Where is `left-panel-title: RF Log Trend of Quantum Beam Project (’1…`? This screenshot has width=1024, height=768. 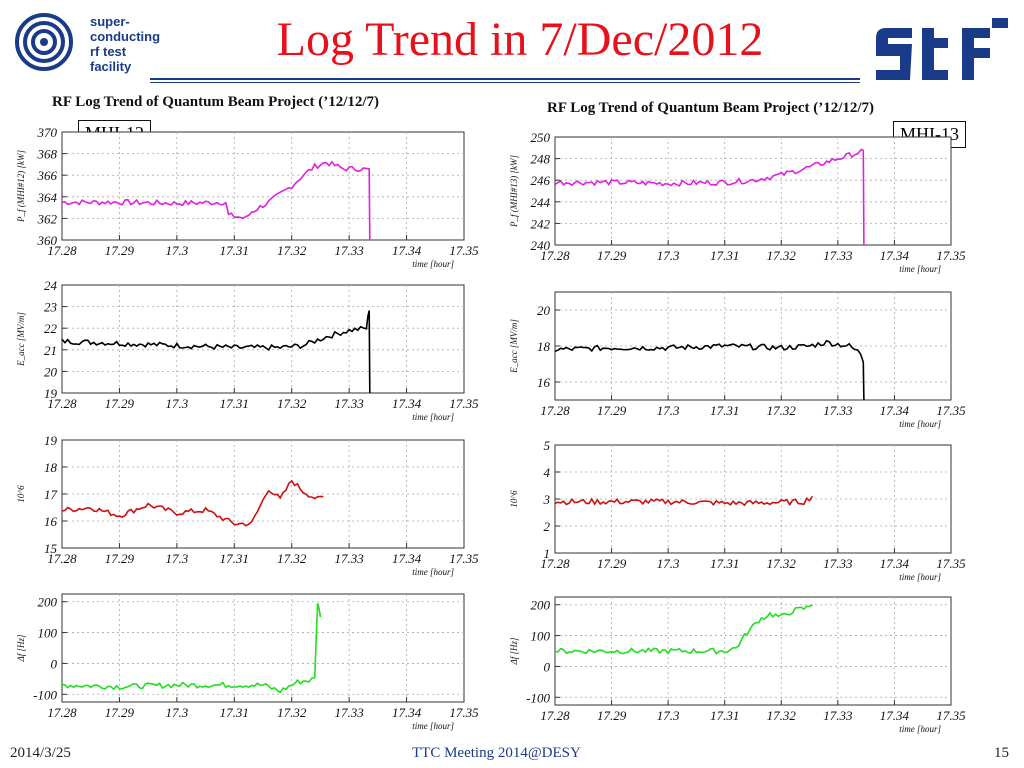
left-panel-title: RF Log Trend of Quantum Beam Project (’1… is located at coordinates (216, 102).